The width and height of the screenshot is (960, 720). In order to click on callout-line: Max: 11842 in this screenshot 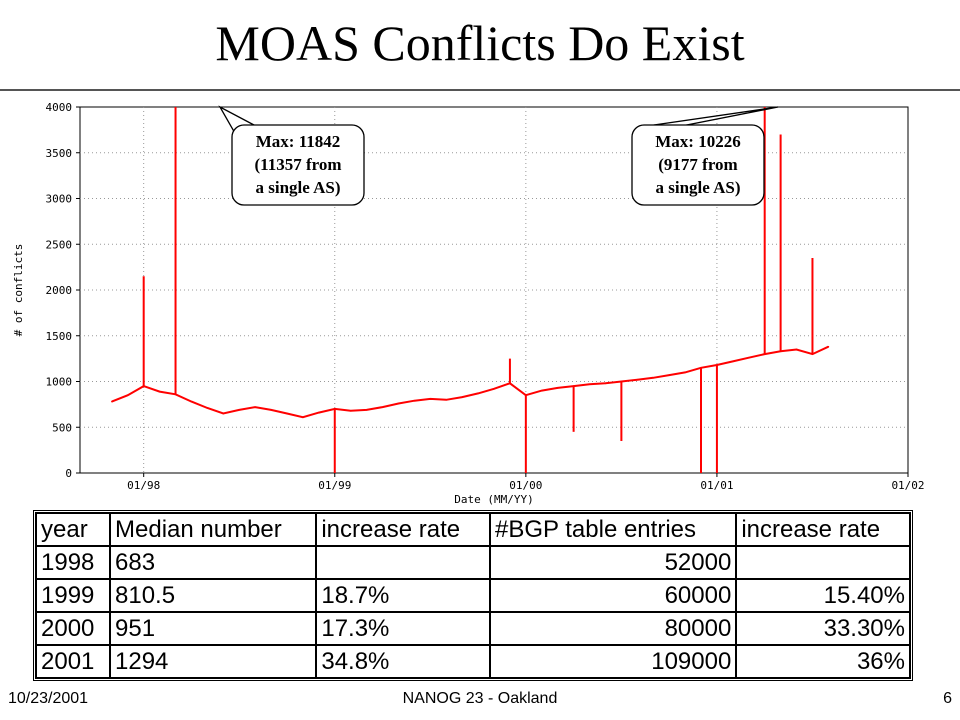, I will do `click(298, 141)`.